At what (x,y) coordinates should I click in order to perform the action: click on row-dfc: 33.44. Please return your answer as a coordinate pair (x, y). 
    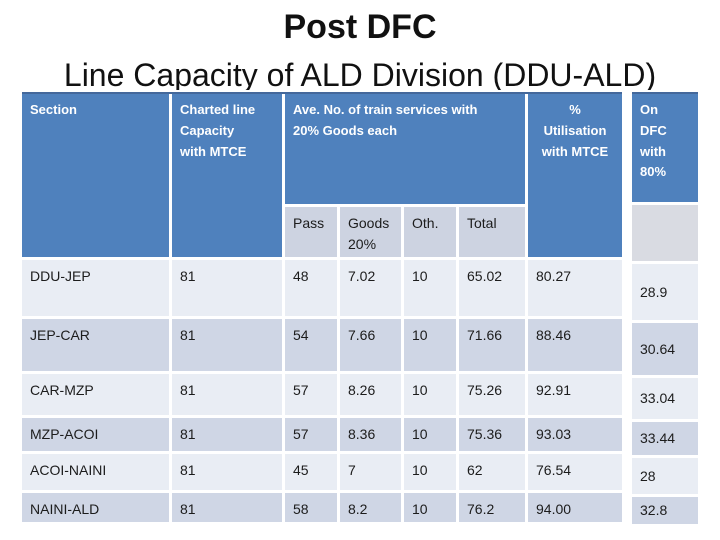
    Looking at the image, I should click on (665, 438).